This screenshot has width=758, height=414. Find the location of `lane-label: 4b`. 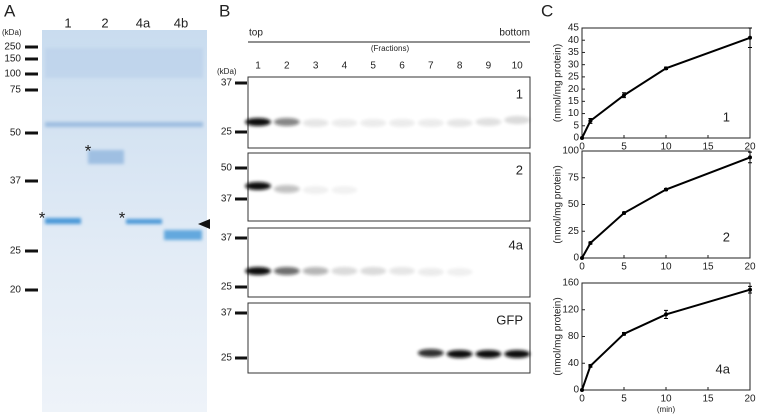

lane-label: 4b is located at coordinates (181, 22).